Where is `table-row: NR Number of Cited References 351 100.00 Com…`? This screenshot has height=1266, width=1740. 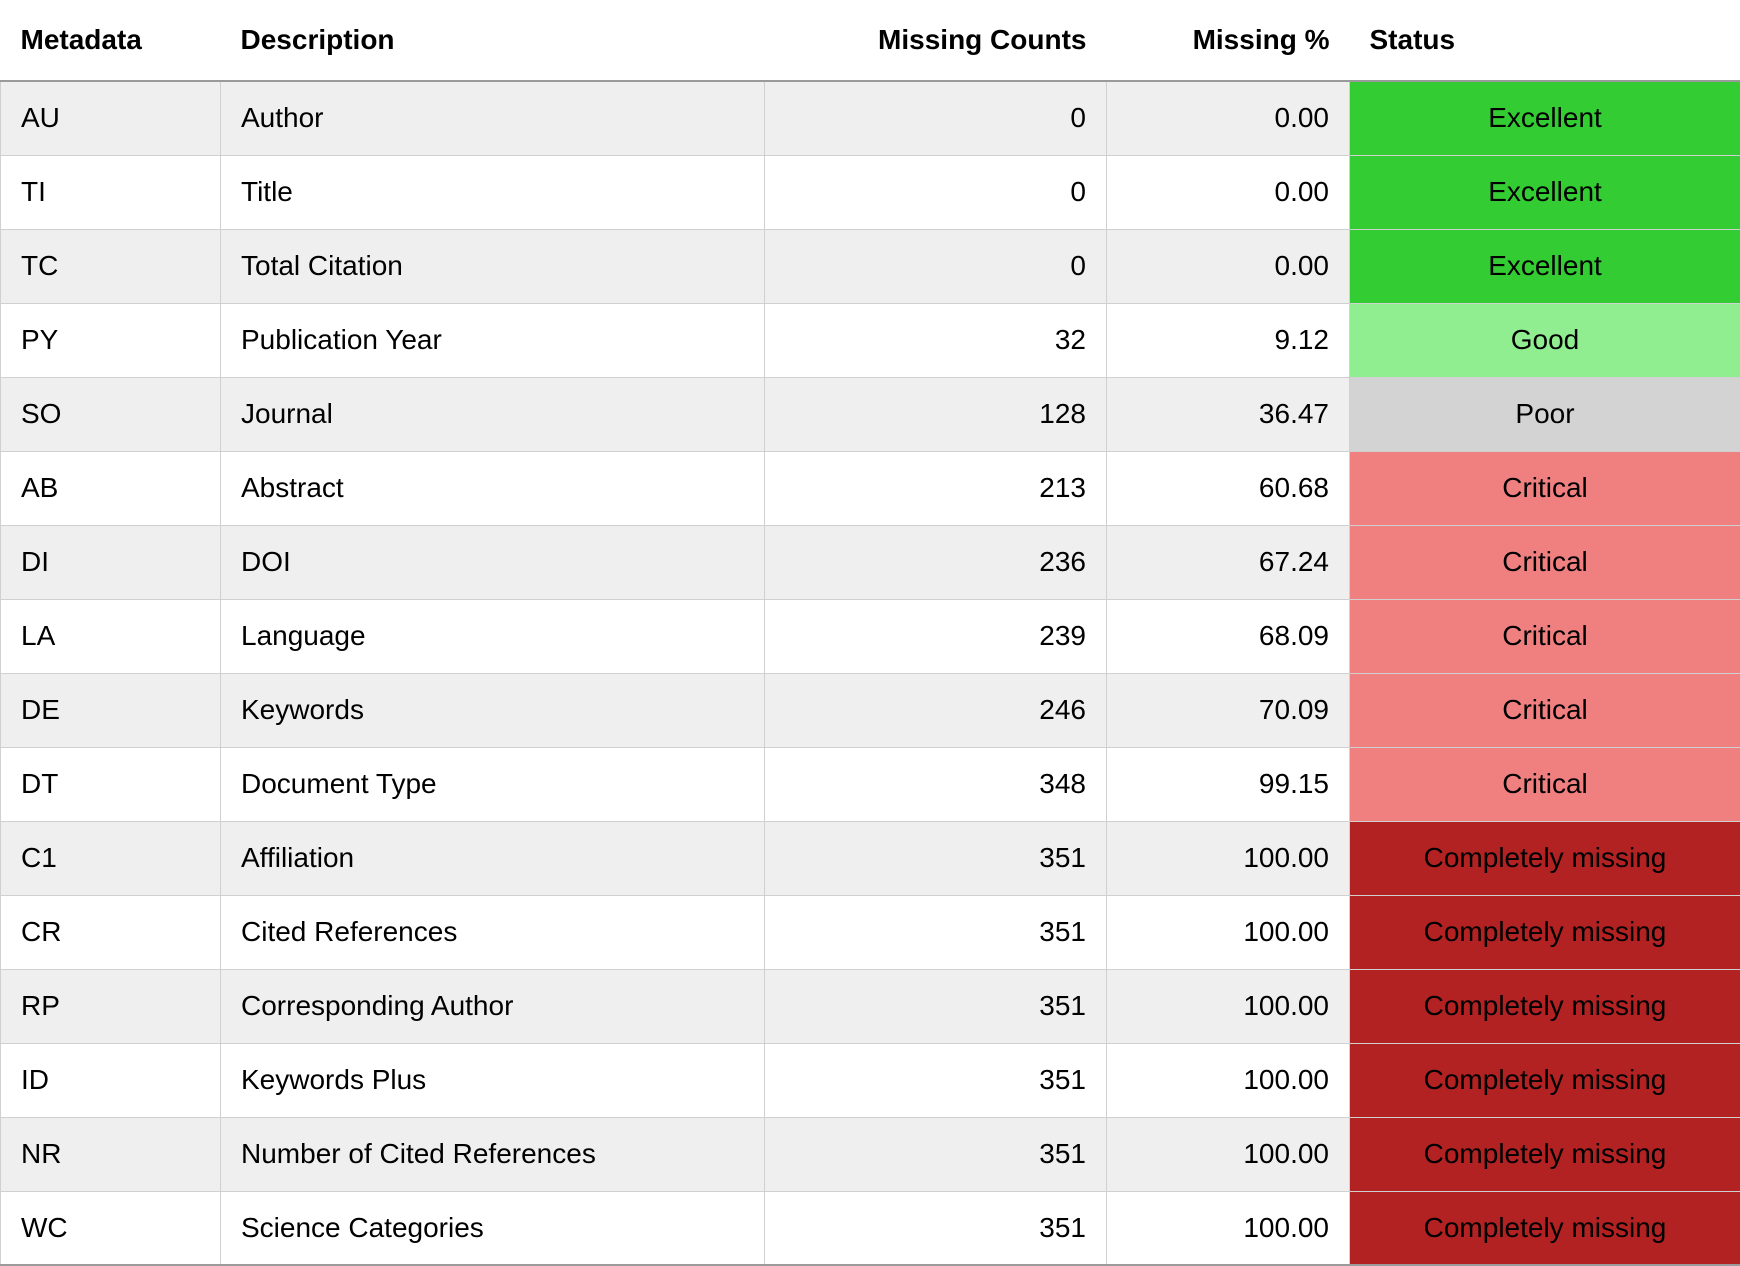 table-row: NR Number of Cited References 351 100.00 Com… is located at coordinates (870, 1154).